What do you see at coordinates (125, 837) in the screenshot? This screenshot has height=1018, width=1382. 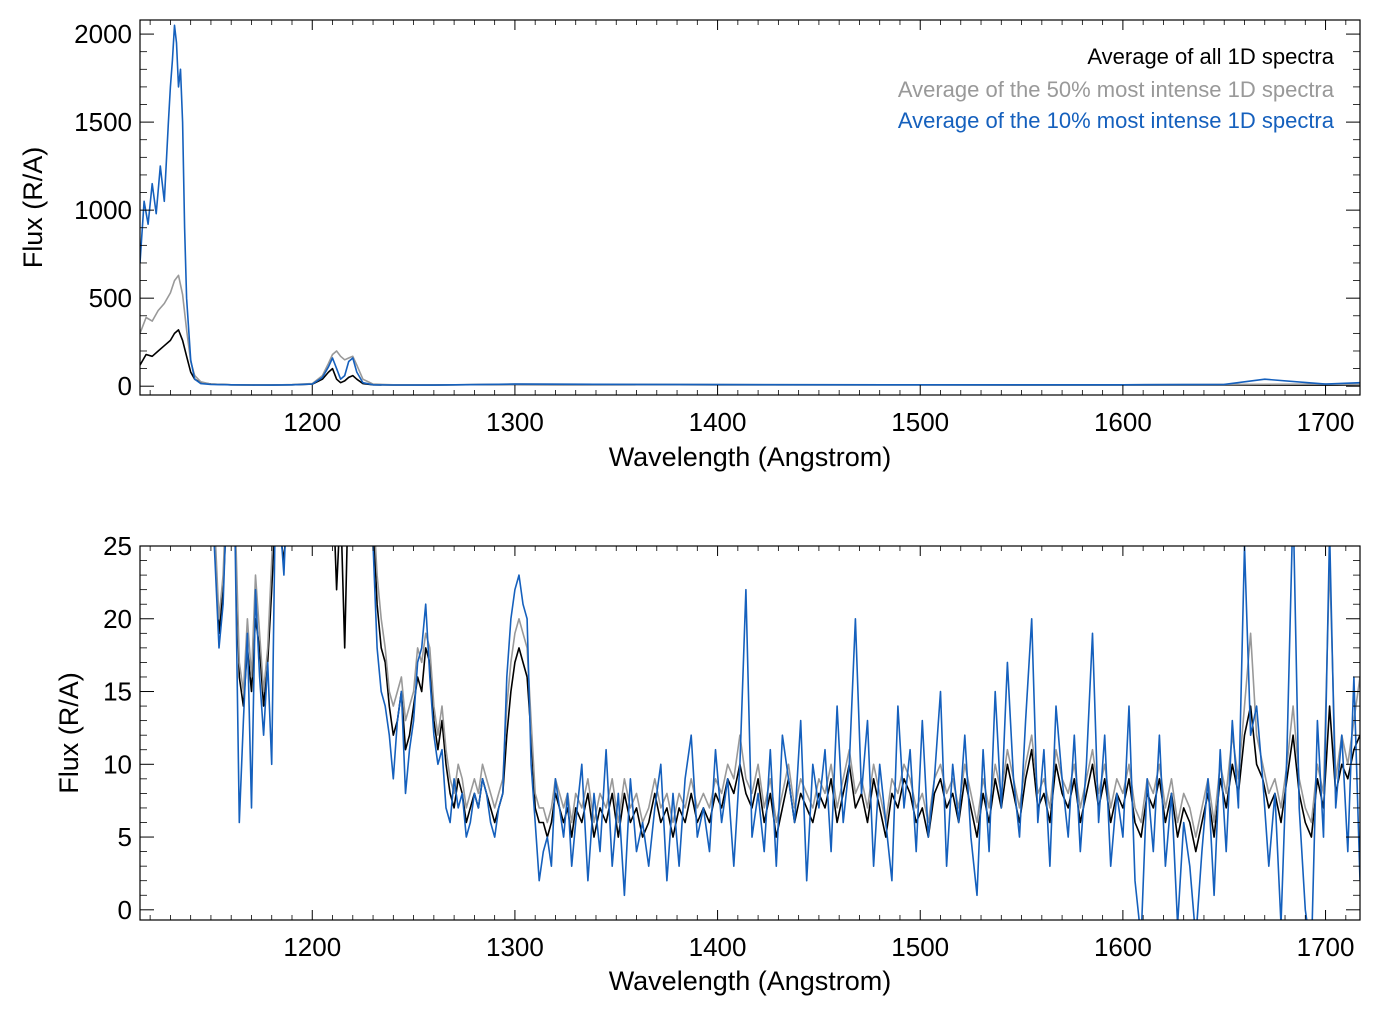 I see `bottom-y-tick-label-5: 5` at bounding box center [125, 837].